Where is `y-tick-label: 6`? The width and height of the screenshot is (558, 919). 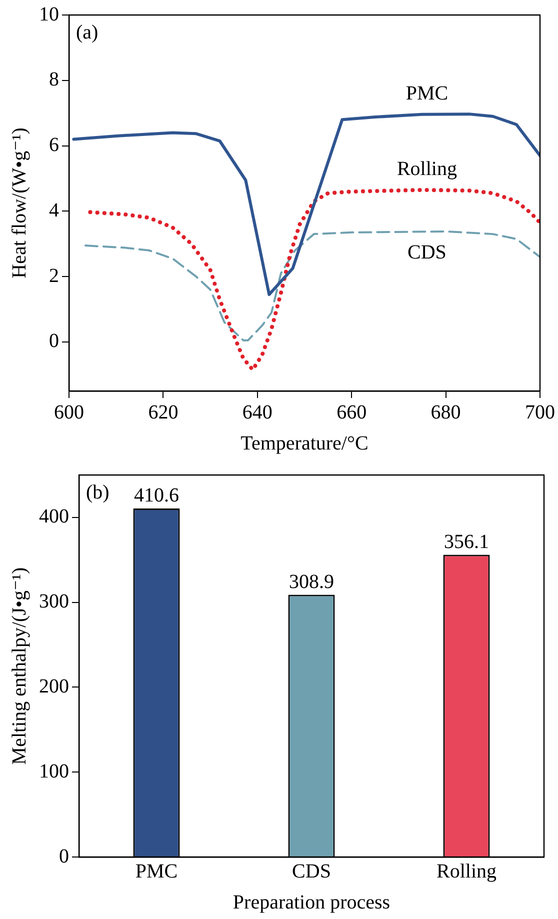
y-tick-label: 6 is located at coordinates (54, 145).